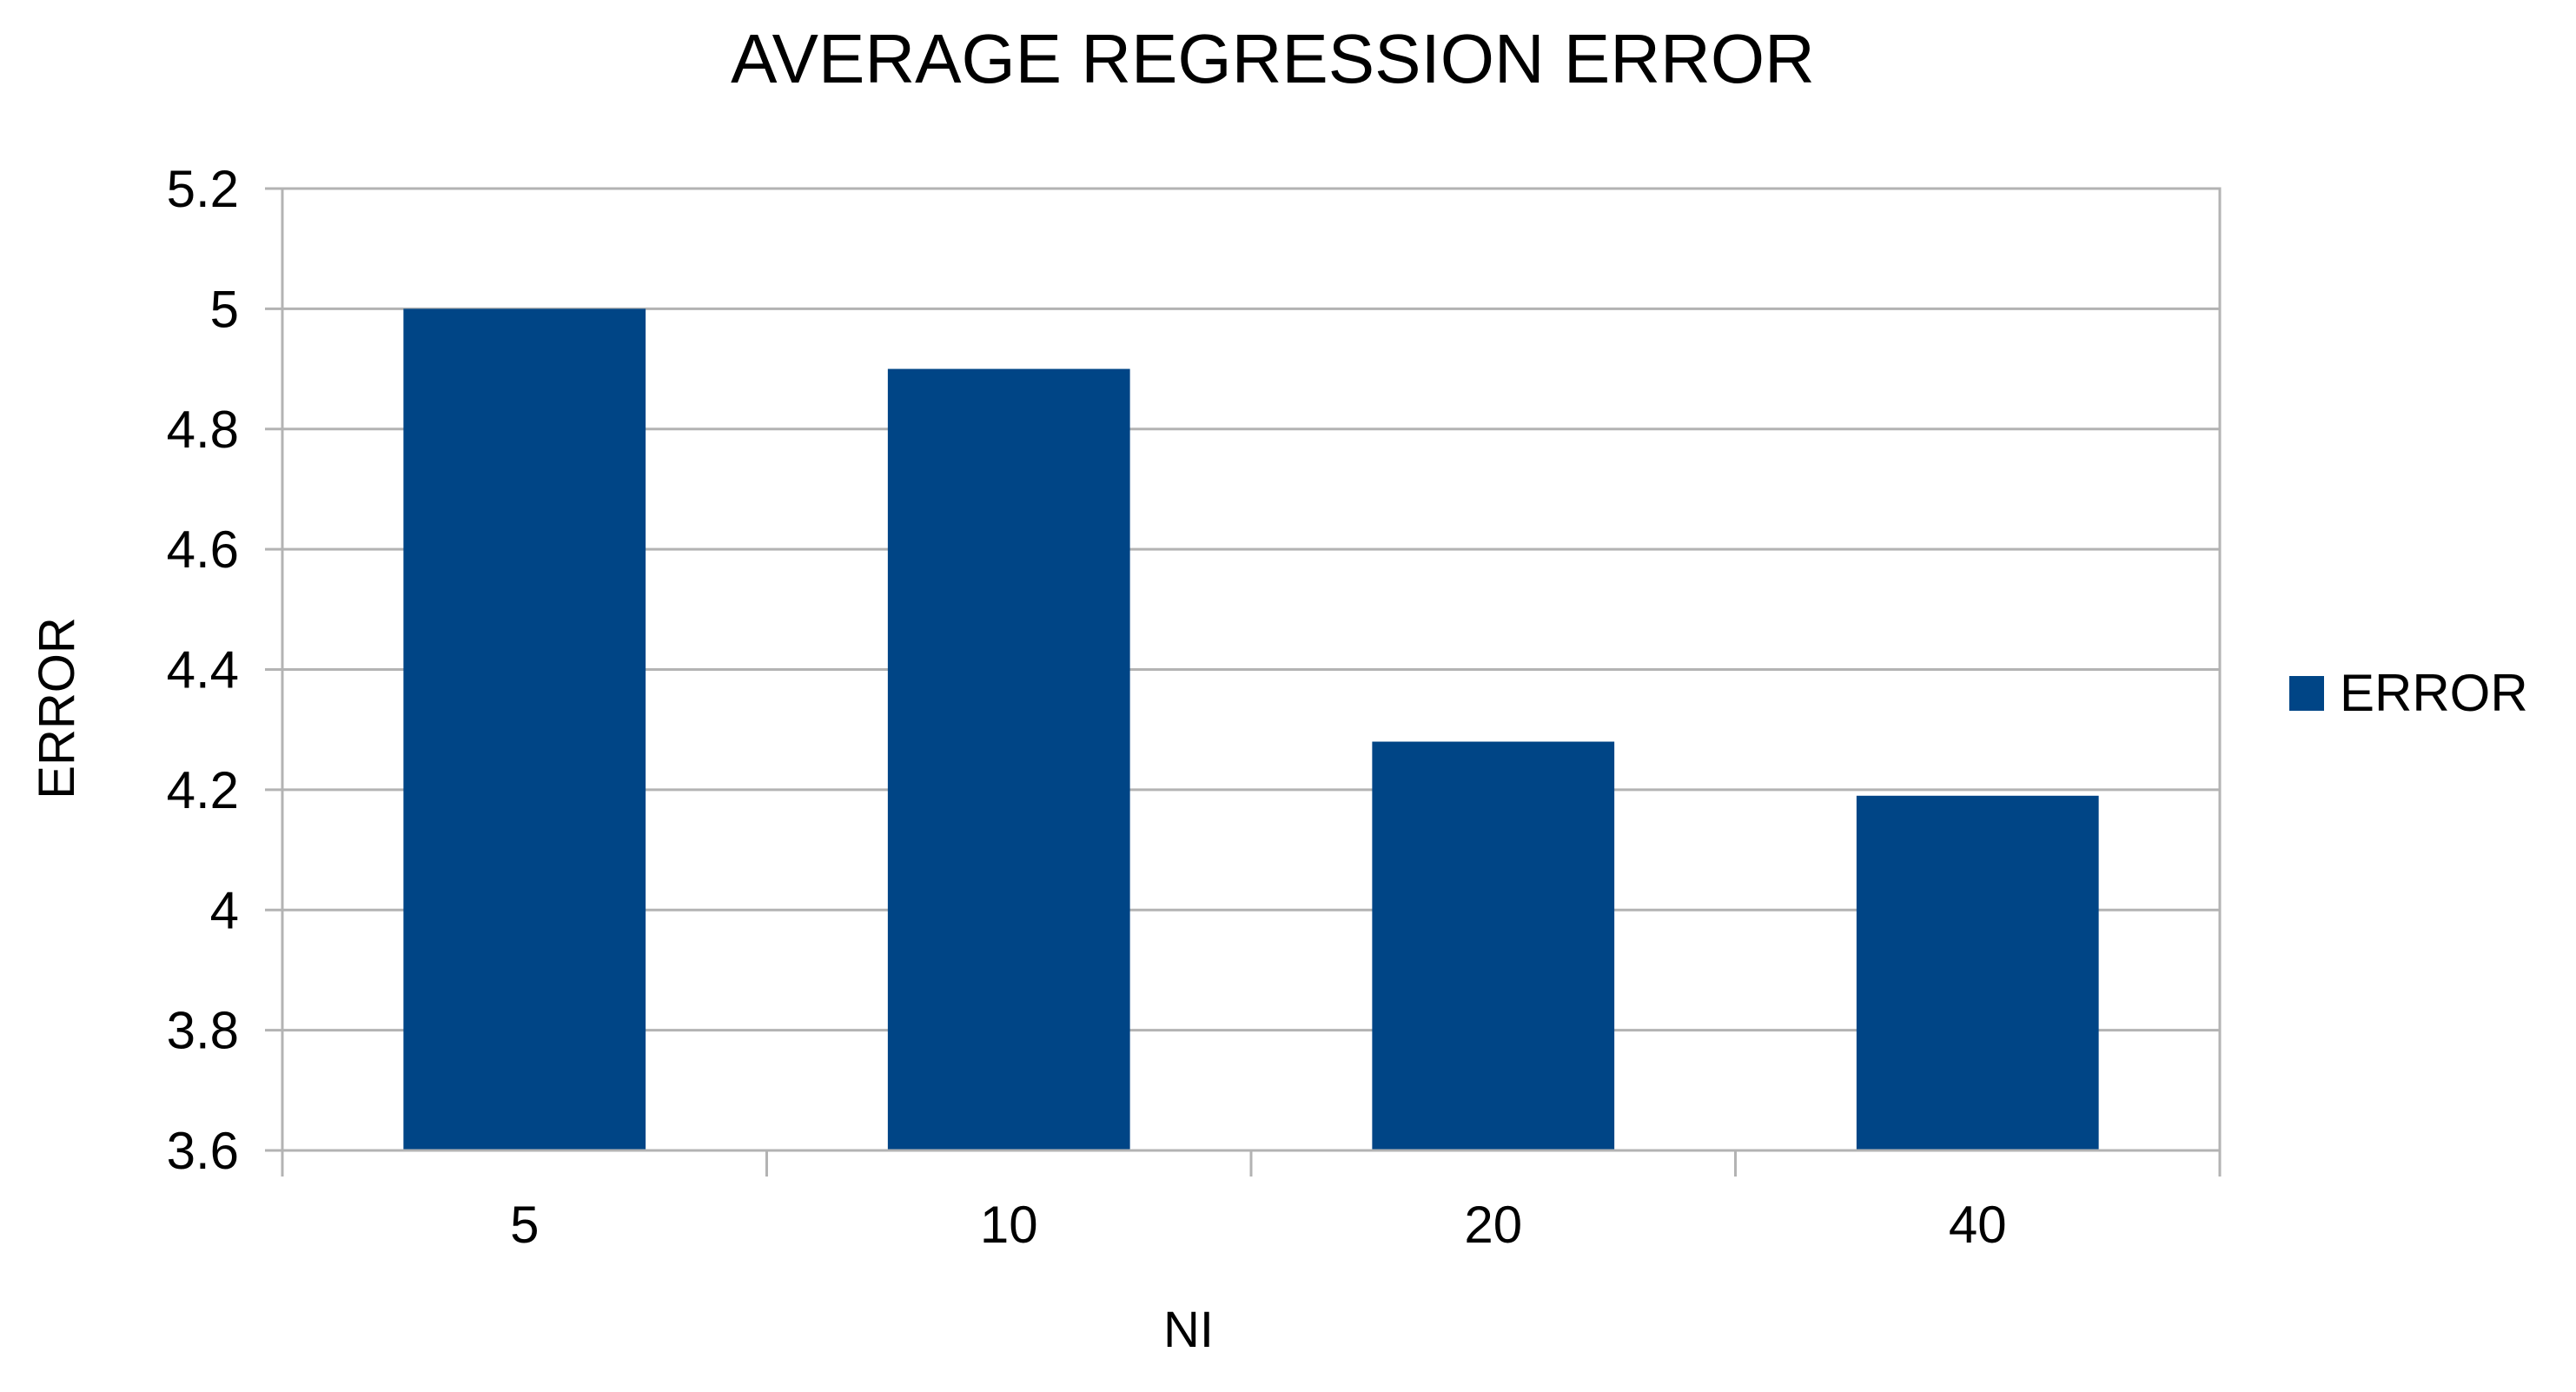  Describe the element at coordinates (203, 1151) in the screenshot. I see `y-tick-label: 3.6` at that location.